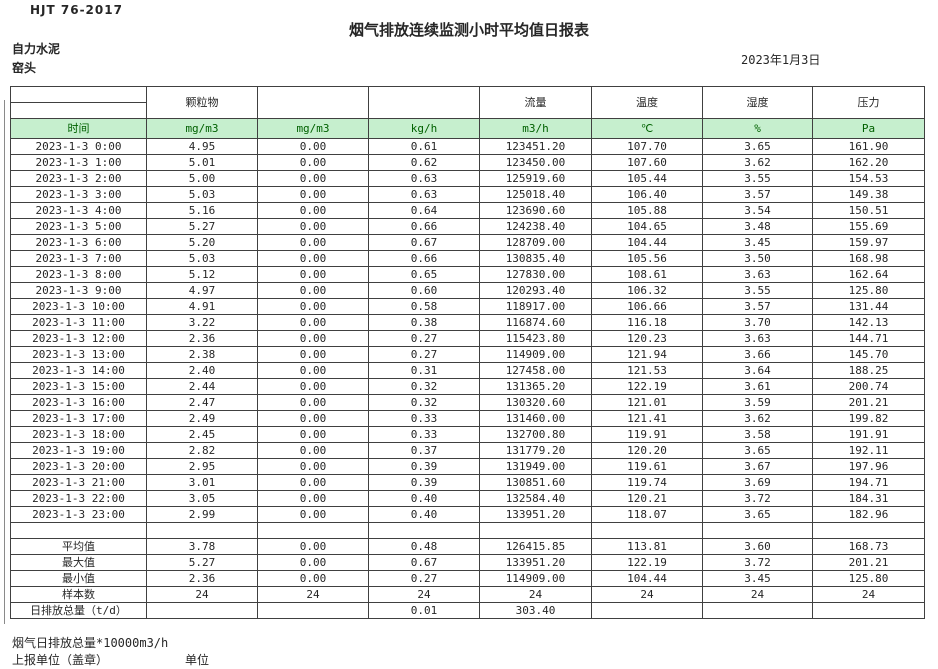 The height and width of the screenshot is (669, 938). I want to click on table-row-value-cell: 123451.20, so click(535, 146).